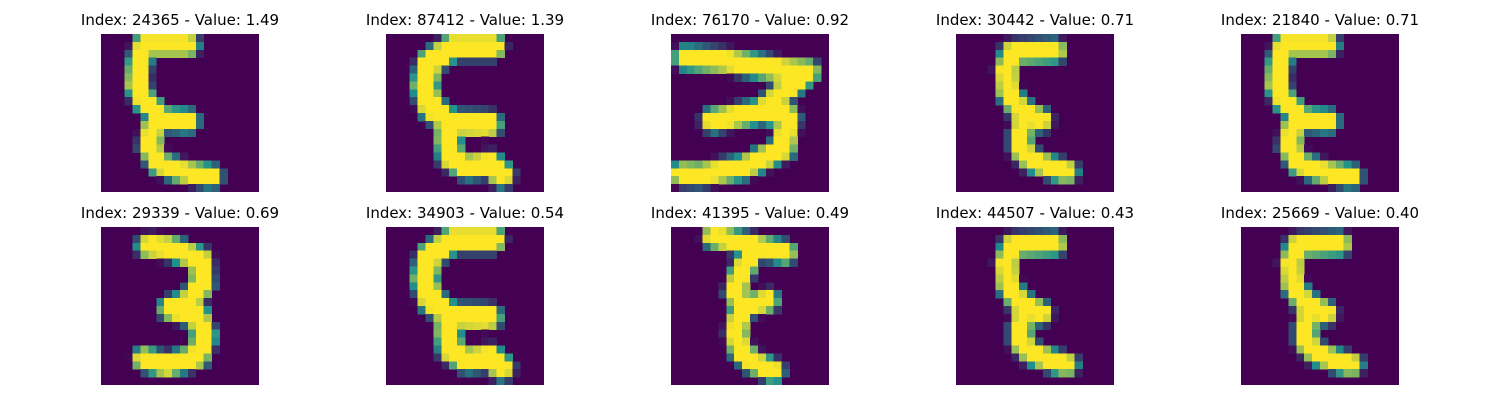 The height and width of the screenshot is (400, 1500). I want to click on panel-title: Index: 41395 - Value: 0.49, so click(750, 213).